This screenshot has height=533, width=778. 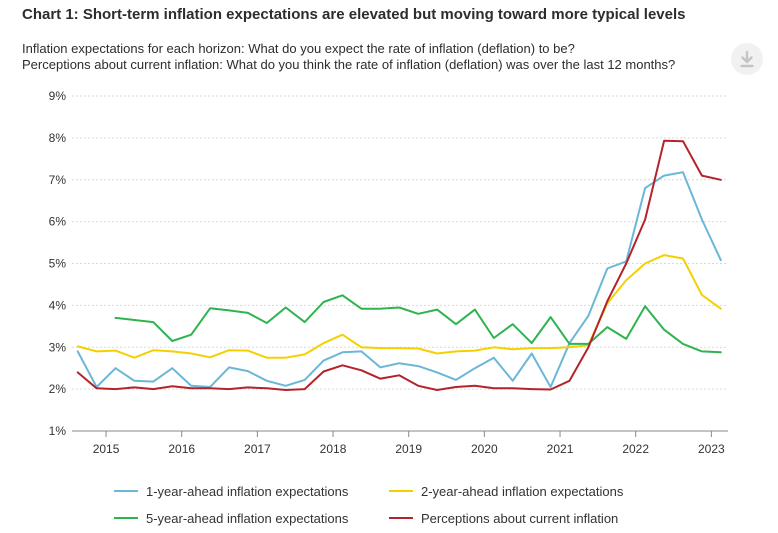 I want to click on legend-item-1-year: 1-year-ahead inflation expectations, so click(x=231, y=491).